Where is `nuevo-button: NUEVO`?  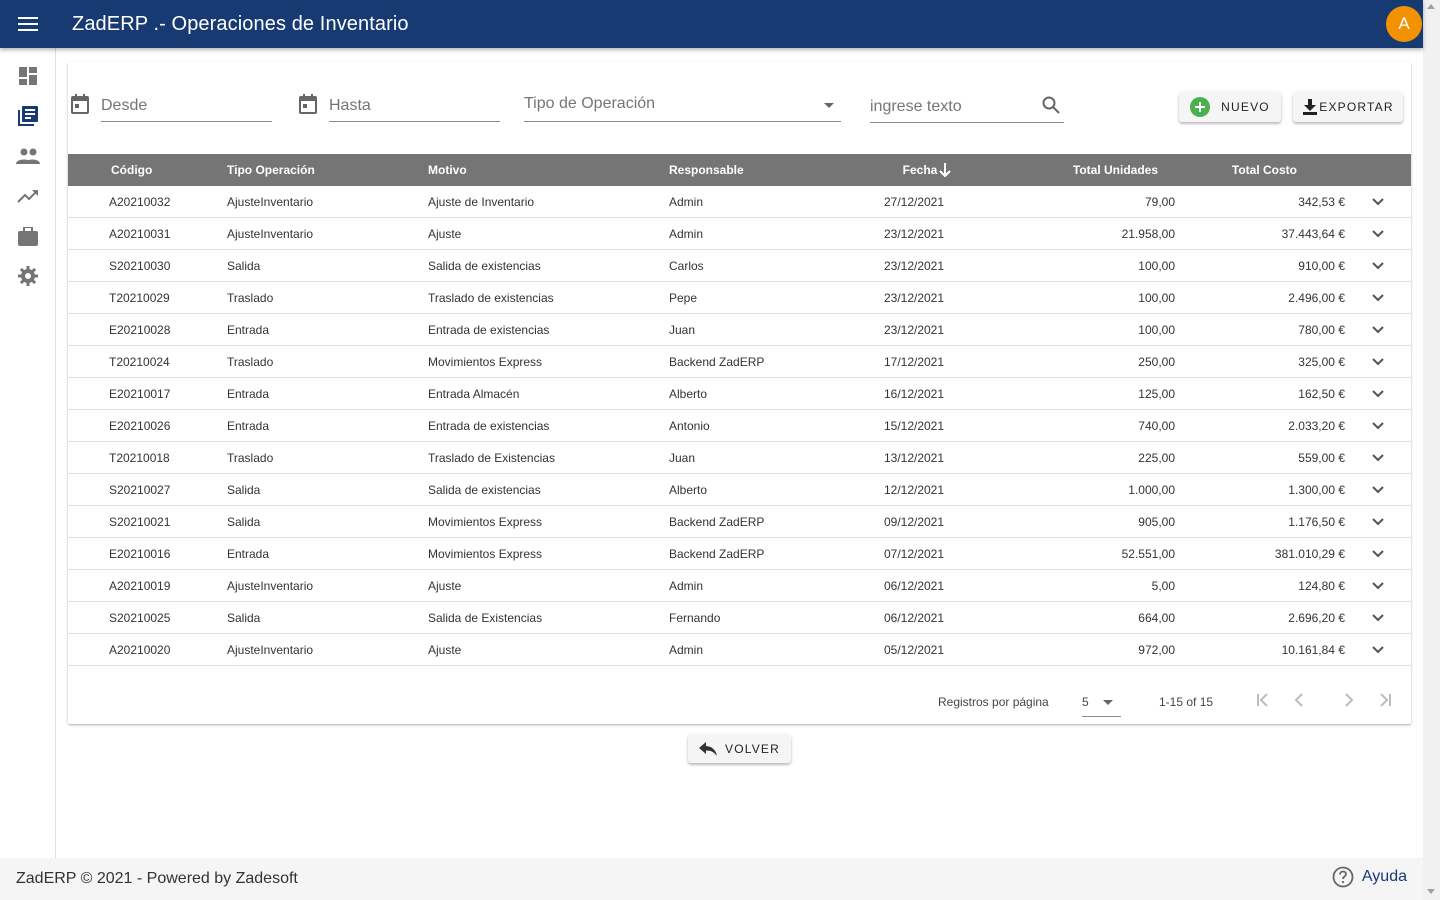
nuevo-button: NUEVO is located at coordinates (1230, 107).